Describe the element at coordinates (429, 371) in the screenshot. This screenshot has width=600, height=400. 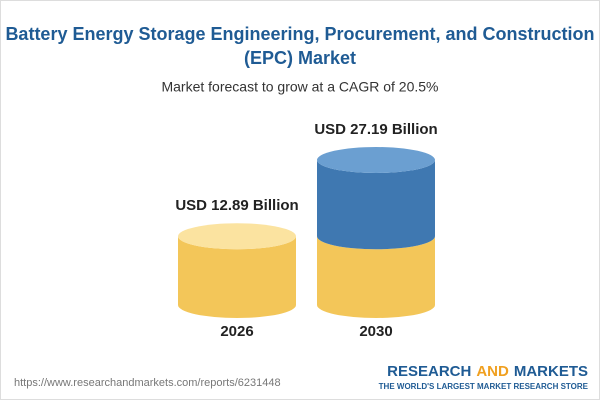
I see `brand-word: RESEARCH` at that location.